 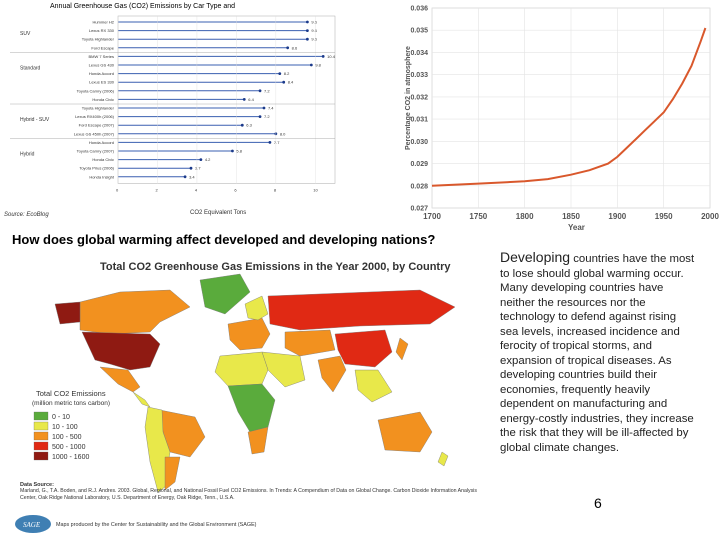 What do you see at coordinates (26, 215) in the screenshot?
I see `car-chart-source: Source: EcoBlog` at bounding box center [26, 215].